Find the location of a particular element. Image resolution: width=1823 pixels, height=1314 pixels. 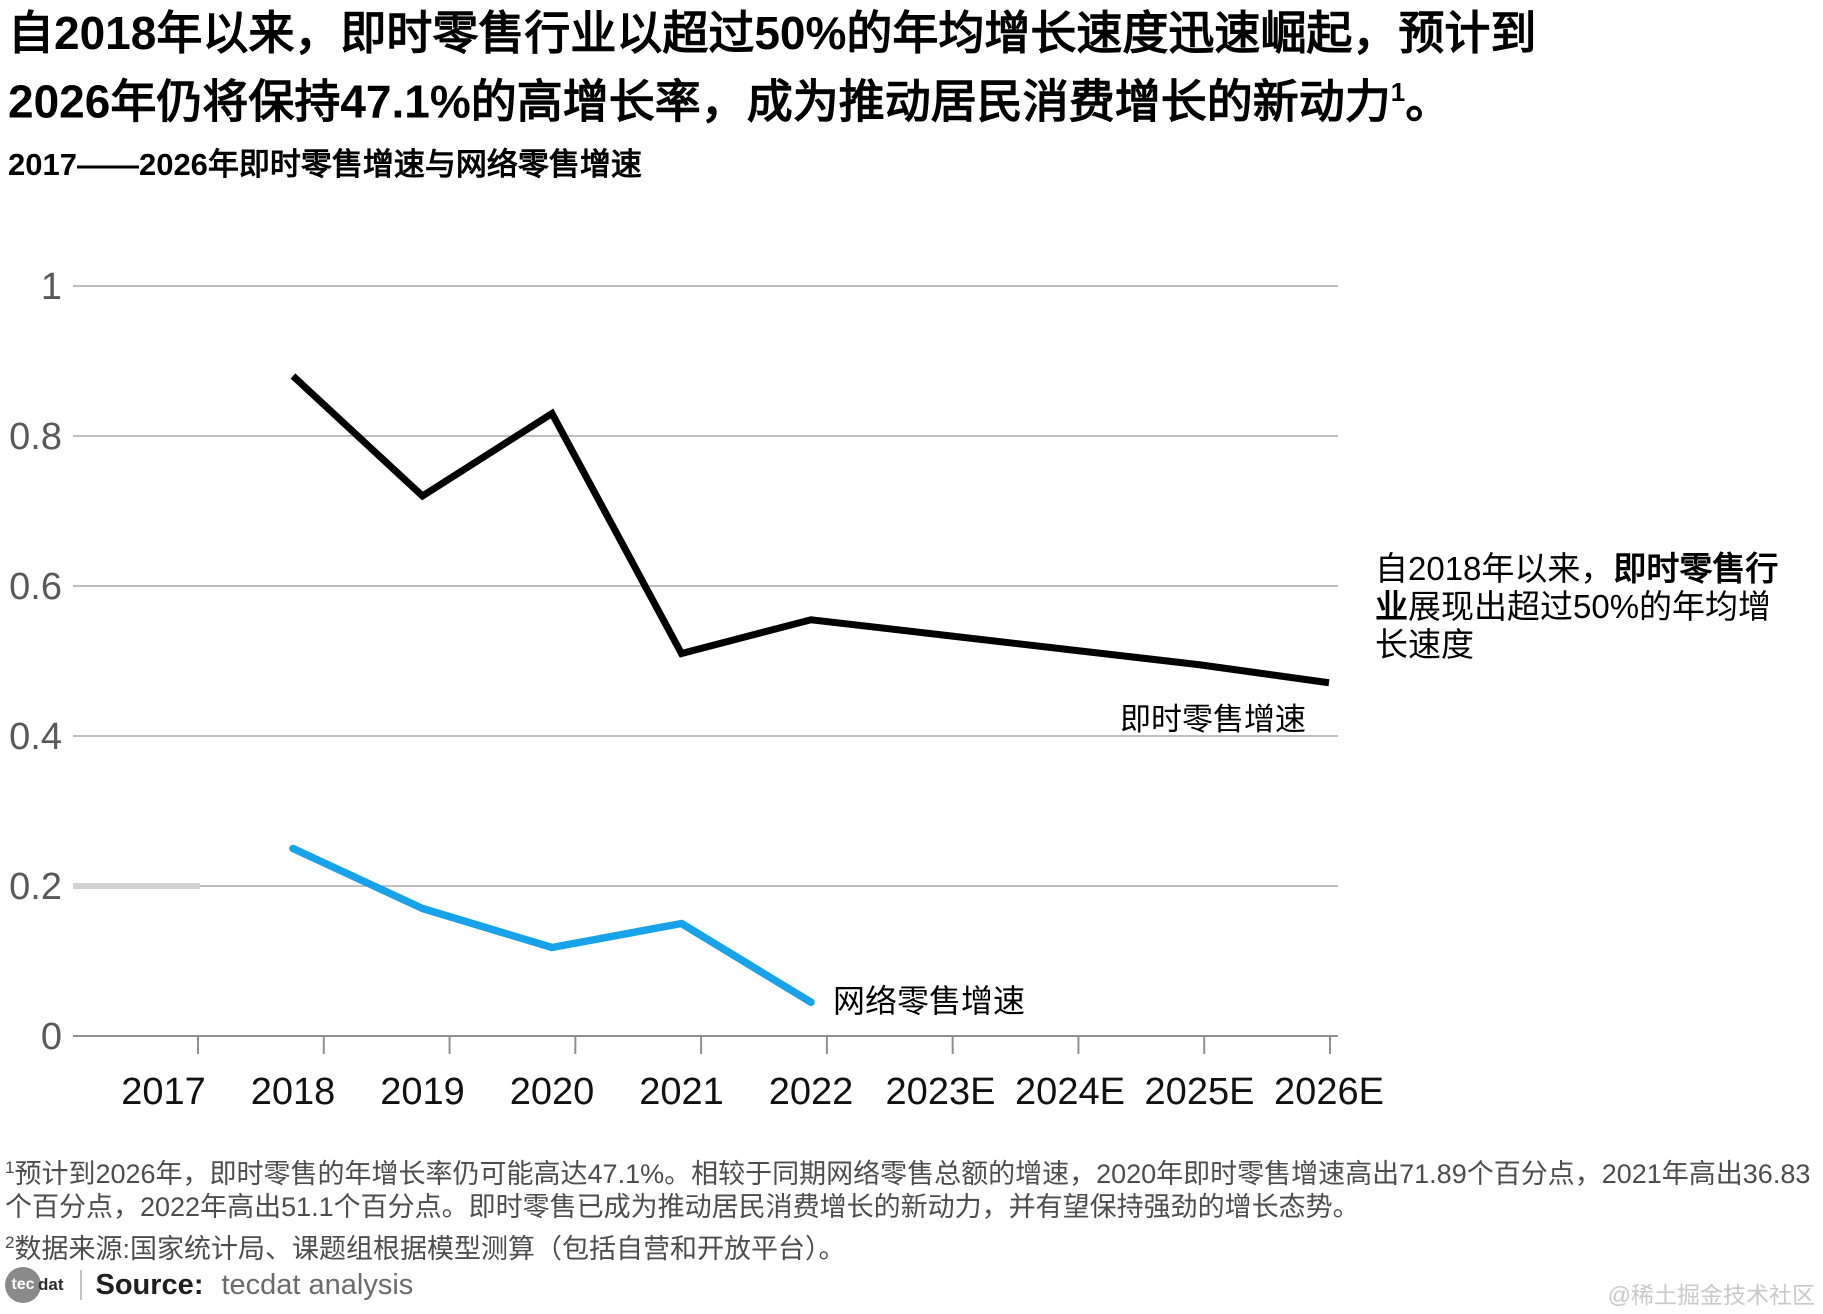

page-title-line2: 2026年仍将保持47.1%的高增长率，成为推动居民消费增长的新动力1。 is located at coordinates (730, 101).